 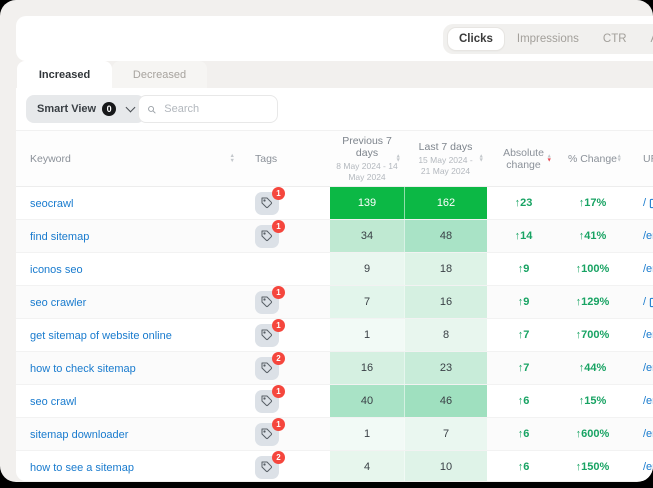 What do you see at coordinates (287, 269) in the screenshot?
I see `tags-cell` at bounding box center [287, 269].